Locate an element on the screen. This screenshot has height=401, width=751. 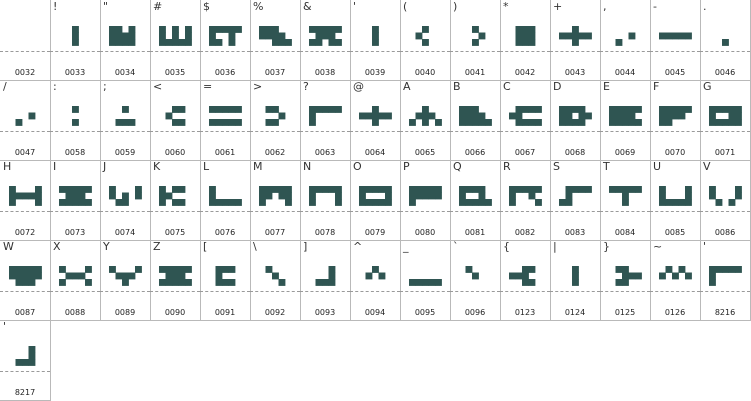
glyph-character-label: Z is located at coordinates (157, 246).